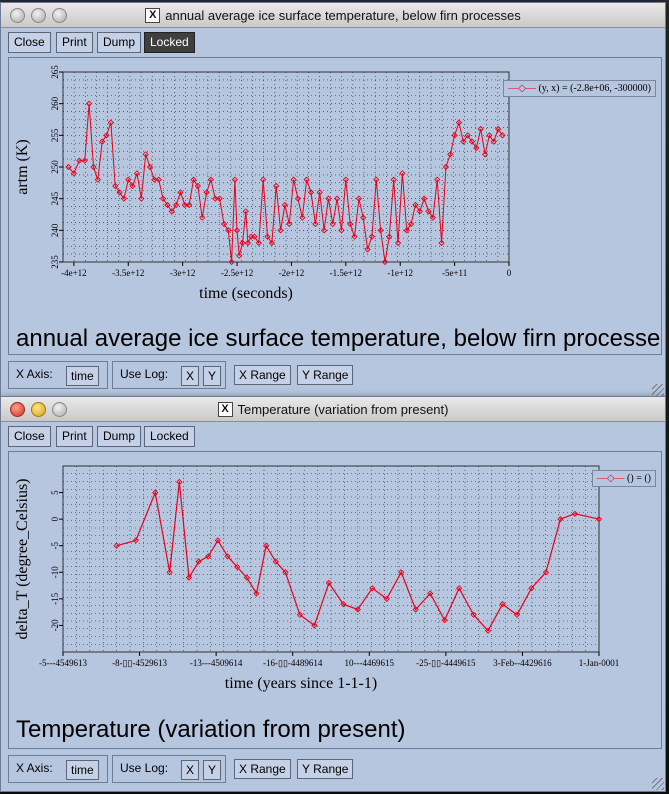 This screenshot has height=794, width=669. What do you see at coordinates (58, 375) in the screenshot?
I see `x-axis-group: X Axis: time` at bounding box center [58, 375].